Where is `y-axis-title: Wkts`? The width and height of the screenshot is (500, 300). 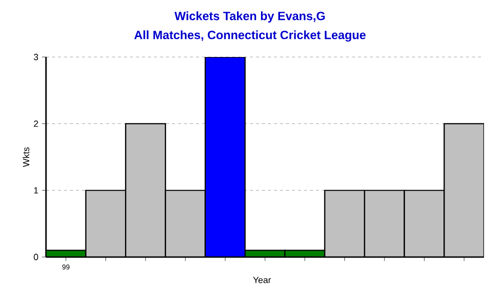
y-axis-title: Wkts is located at coordinates (26, 157).